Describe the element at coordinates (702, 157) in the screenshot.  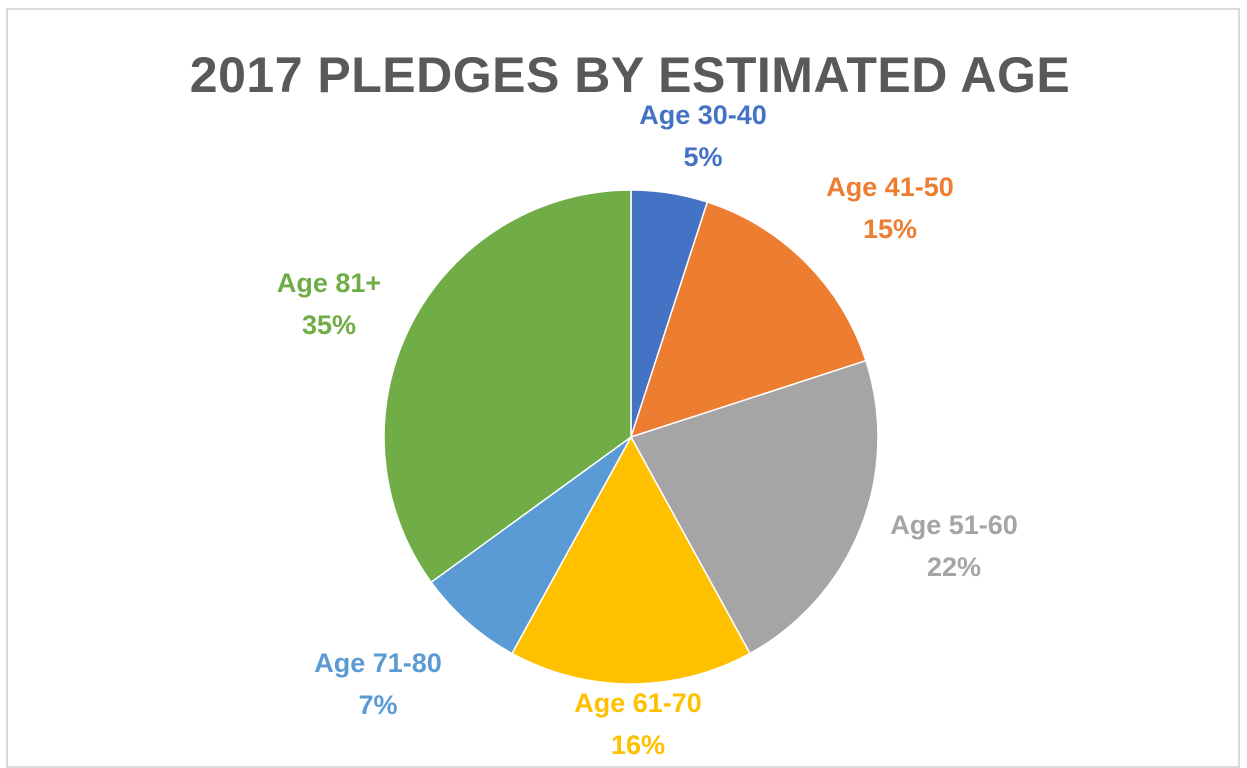
I see `data-label-percent: 5%` at that location.